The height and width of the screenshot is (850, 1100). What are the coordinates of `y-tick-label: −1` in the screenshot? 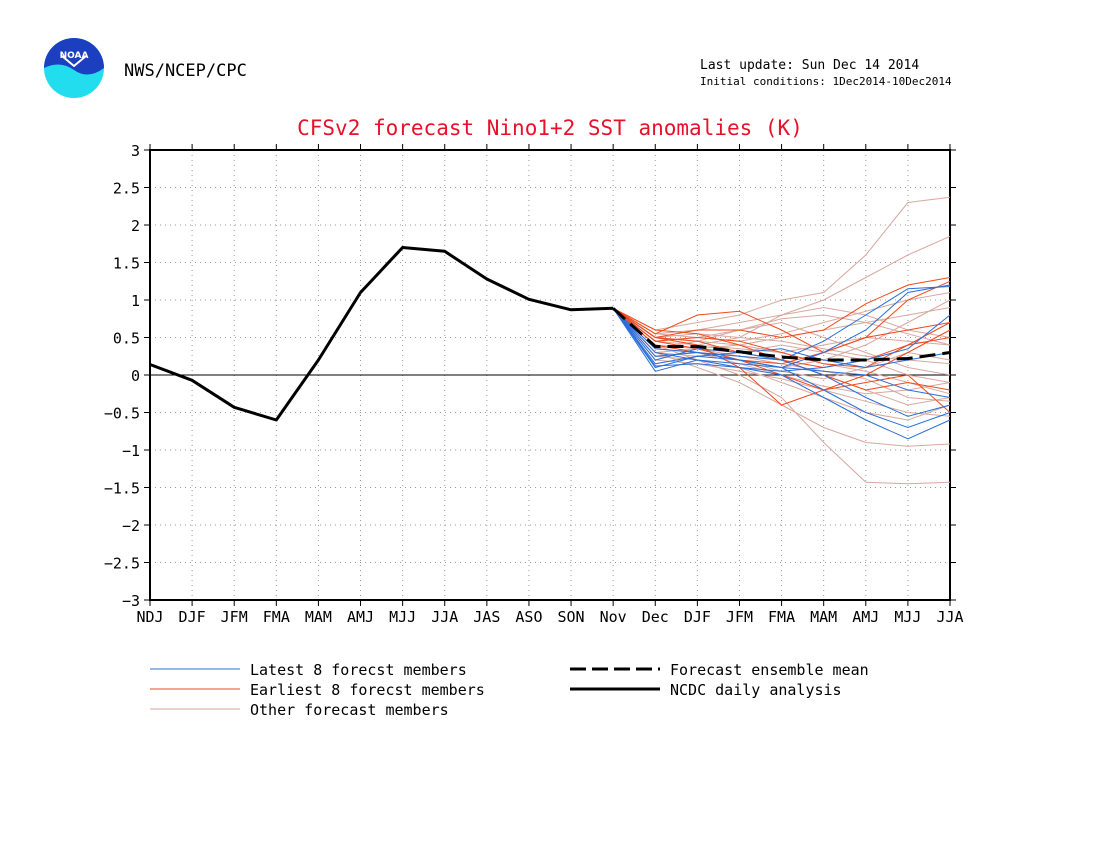 It's located at (131, 451).